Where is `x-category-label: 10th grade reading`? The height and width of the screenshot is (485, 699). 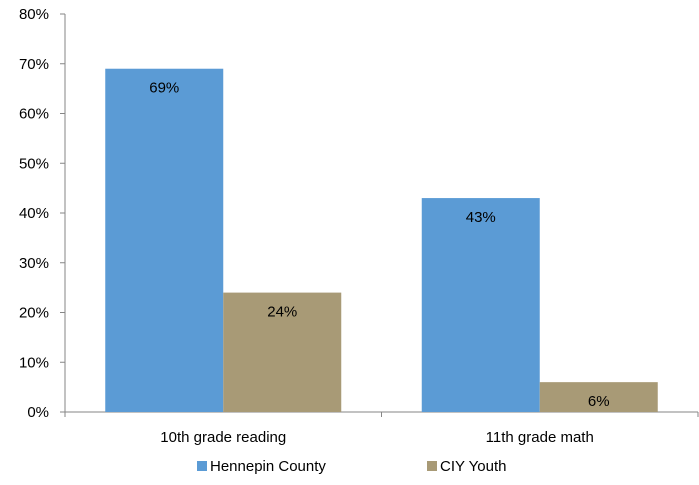 x-category-label: 10th grade reading is located at coordinates (223, 437).